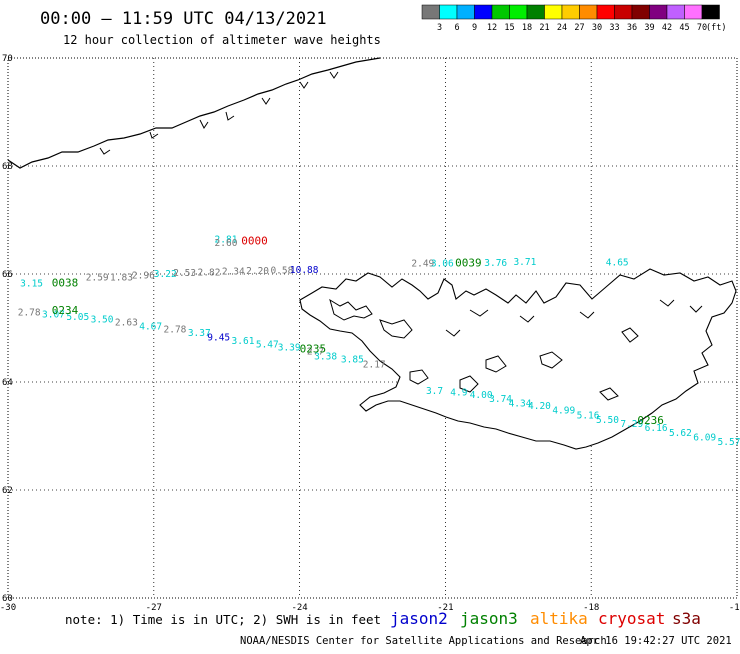 The width and height of the screenshot is (740, 654). Describe the element at coordinates (226, 240) in the screenshot. I see `wave-height-value: 2.81` at that location.